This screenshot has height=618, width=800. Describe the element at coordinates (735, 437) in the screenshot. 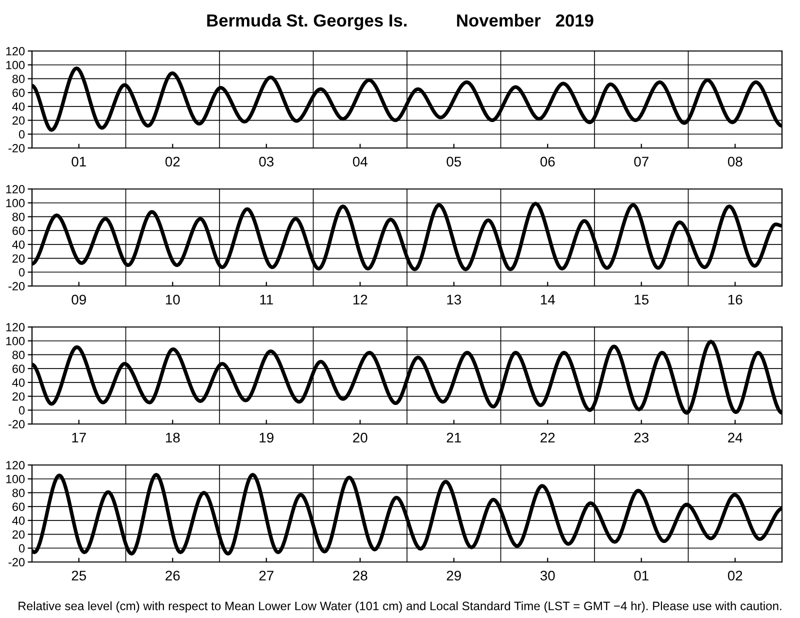

I see `x-tick-label: 24` at that location.